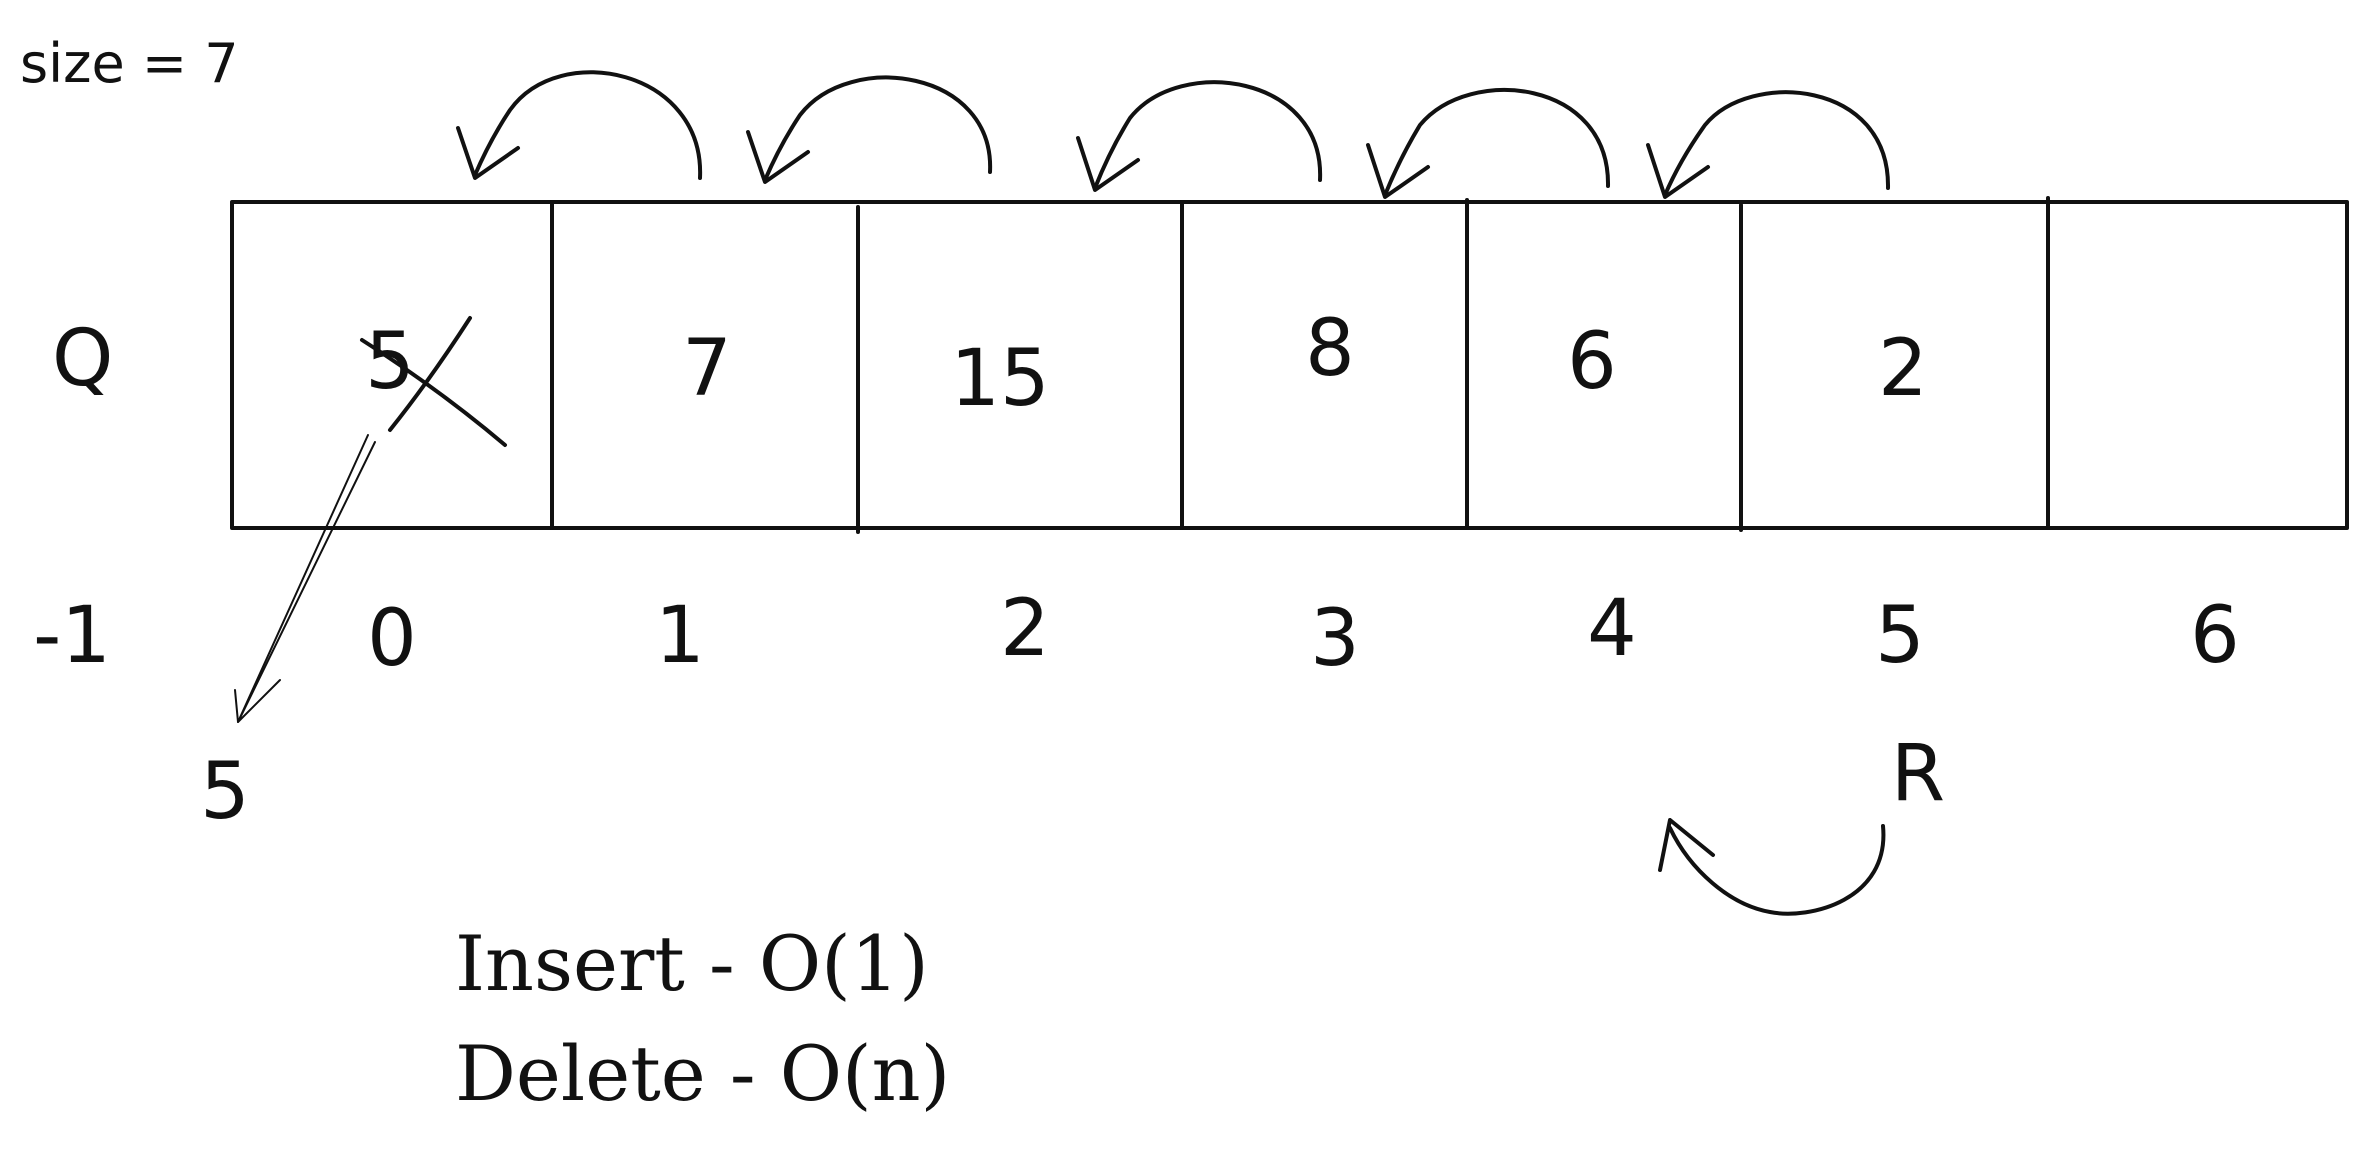 This screenshot has width=2366, height=1150. Describe the element at coordinates (2215, 636) in the screenshot. I see `index-6: 6` at that location.